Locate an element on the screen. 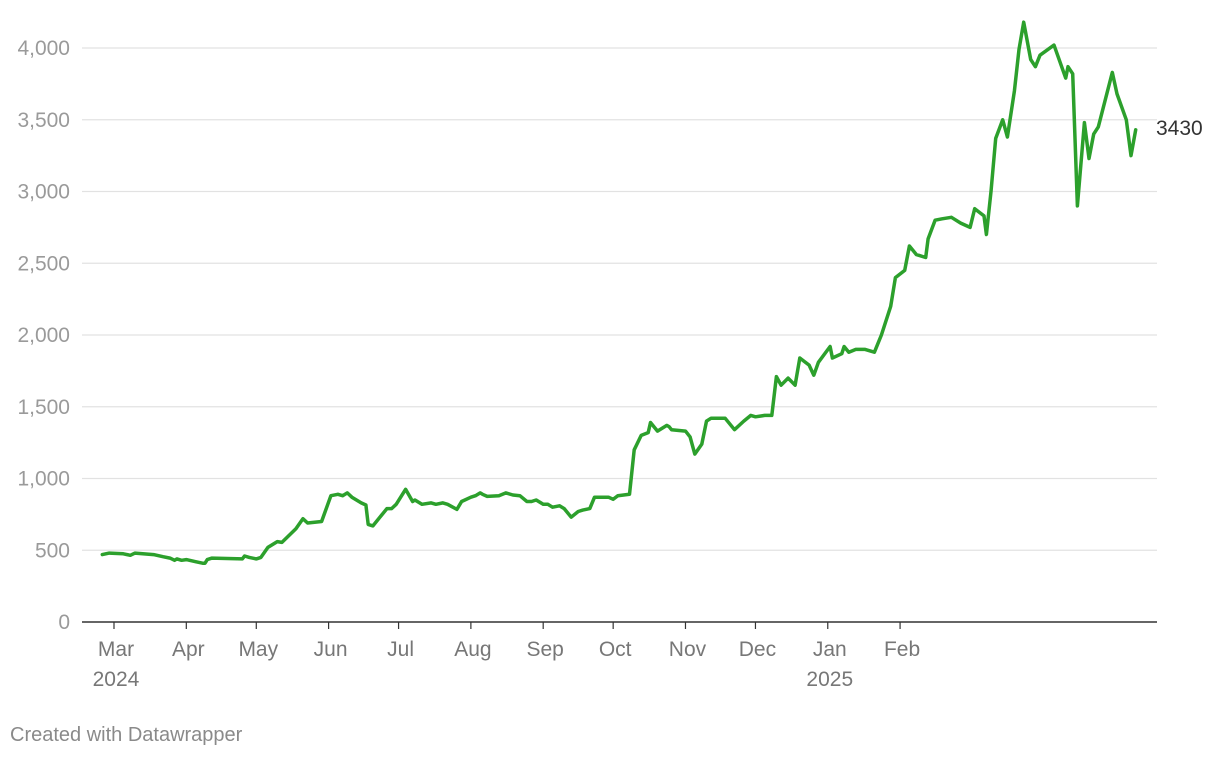 Image resolution: width=1220 pixels, height=760 pixels. y-tick-label: 2,000 is located at coordinates (43, 335).